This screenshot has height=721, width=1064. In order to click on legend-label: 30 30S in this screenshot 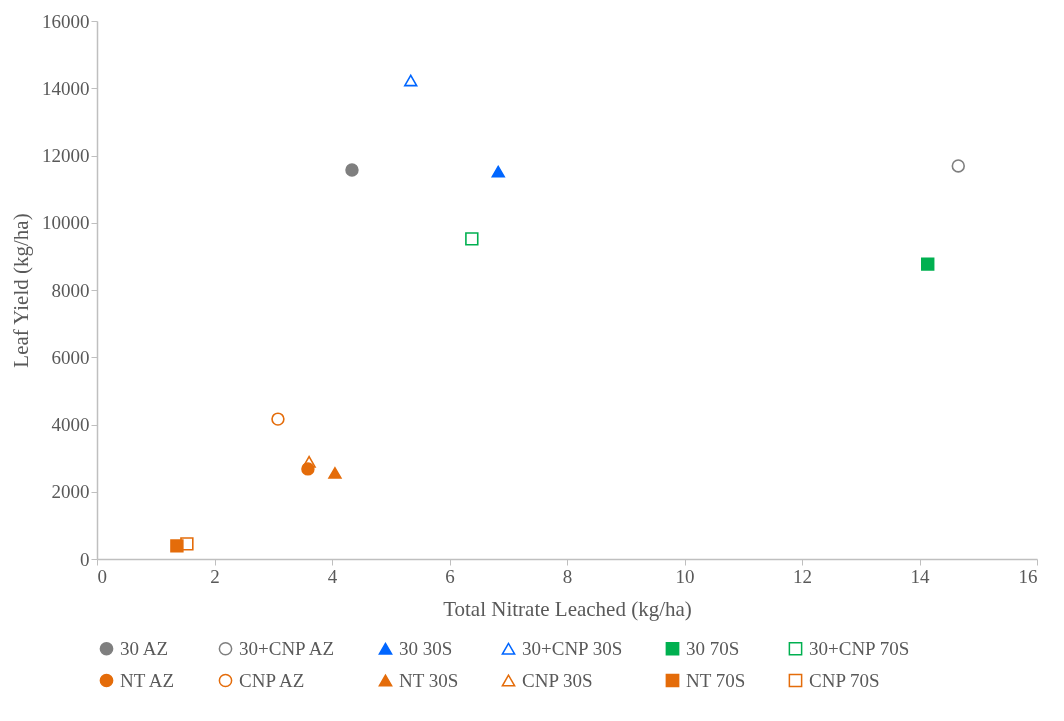, I will do `click(426, 648)`.